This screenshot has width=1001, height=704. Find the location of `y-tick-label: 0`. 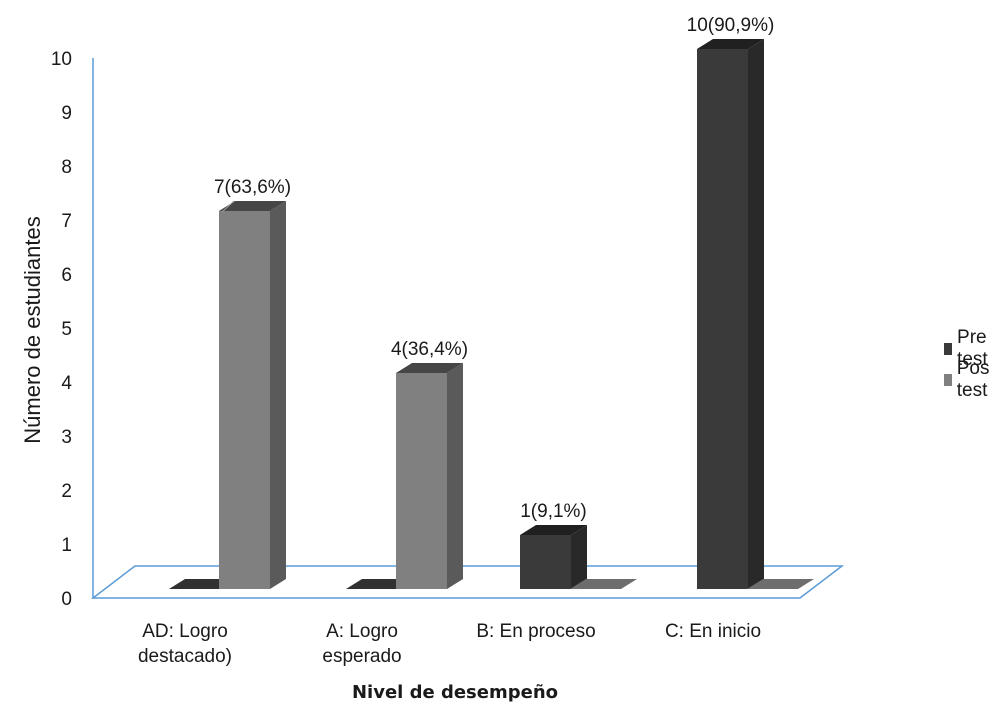

y-tick-label: 0 is located at coordinates (66, 599).